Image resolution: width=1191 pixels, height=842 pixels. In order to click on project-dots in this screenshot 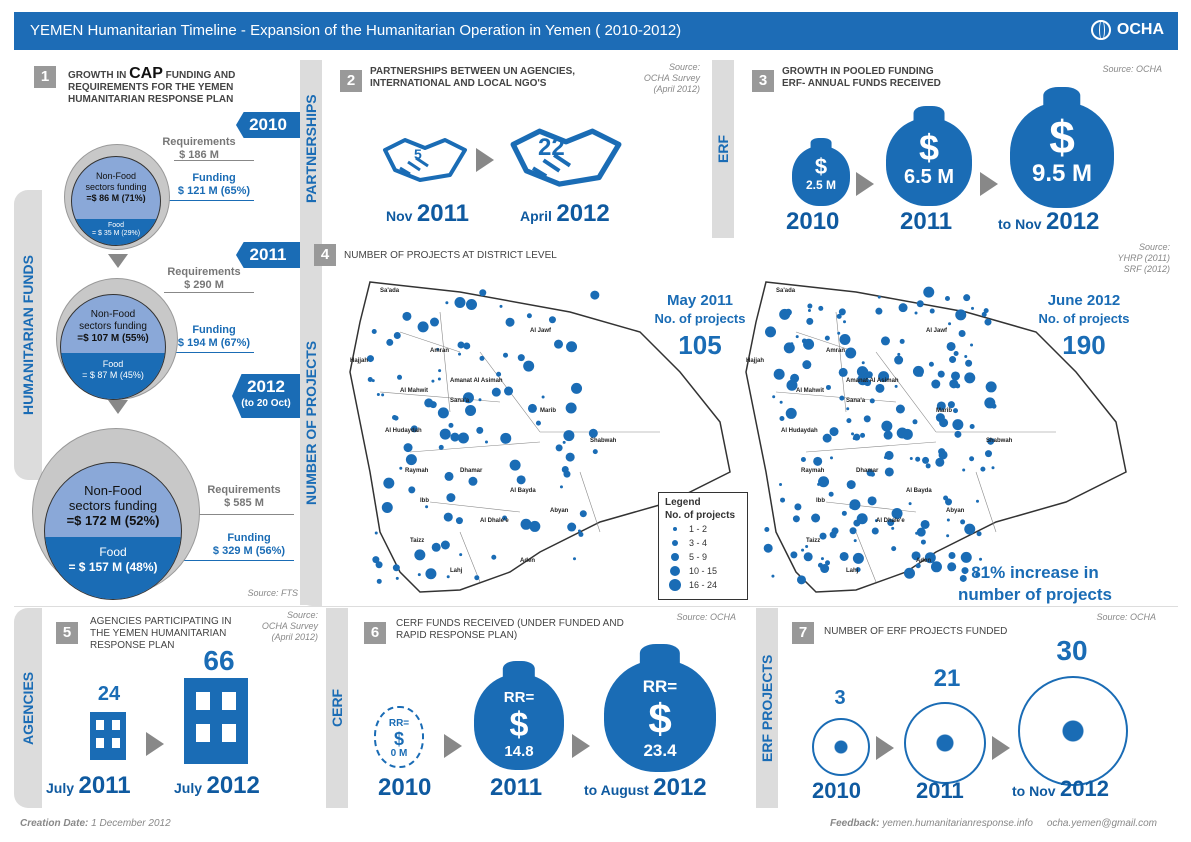, I will do `click(880, 435)`.